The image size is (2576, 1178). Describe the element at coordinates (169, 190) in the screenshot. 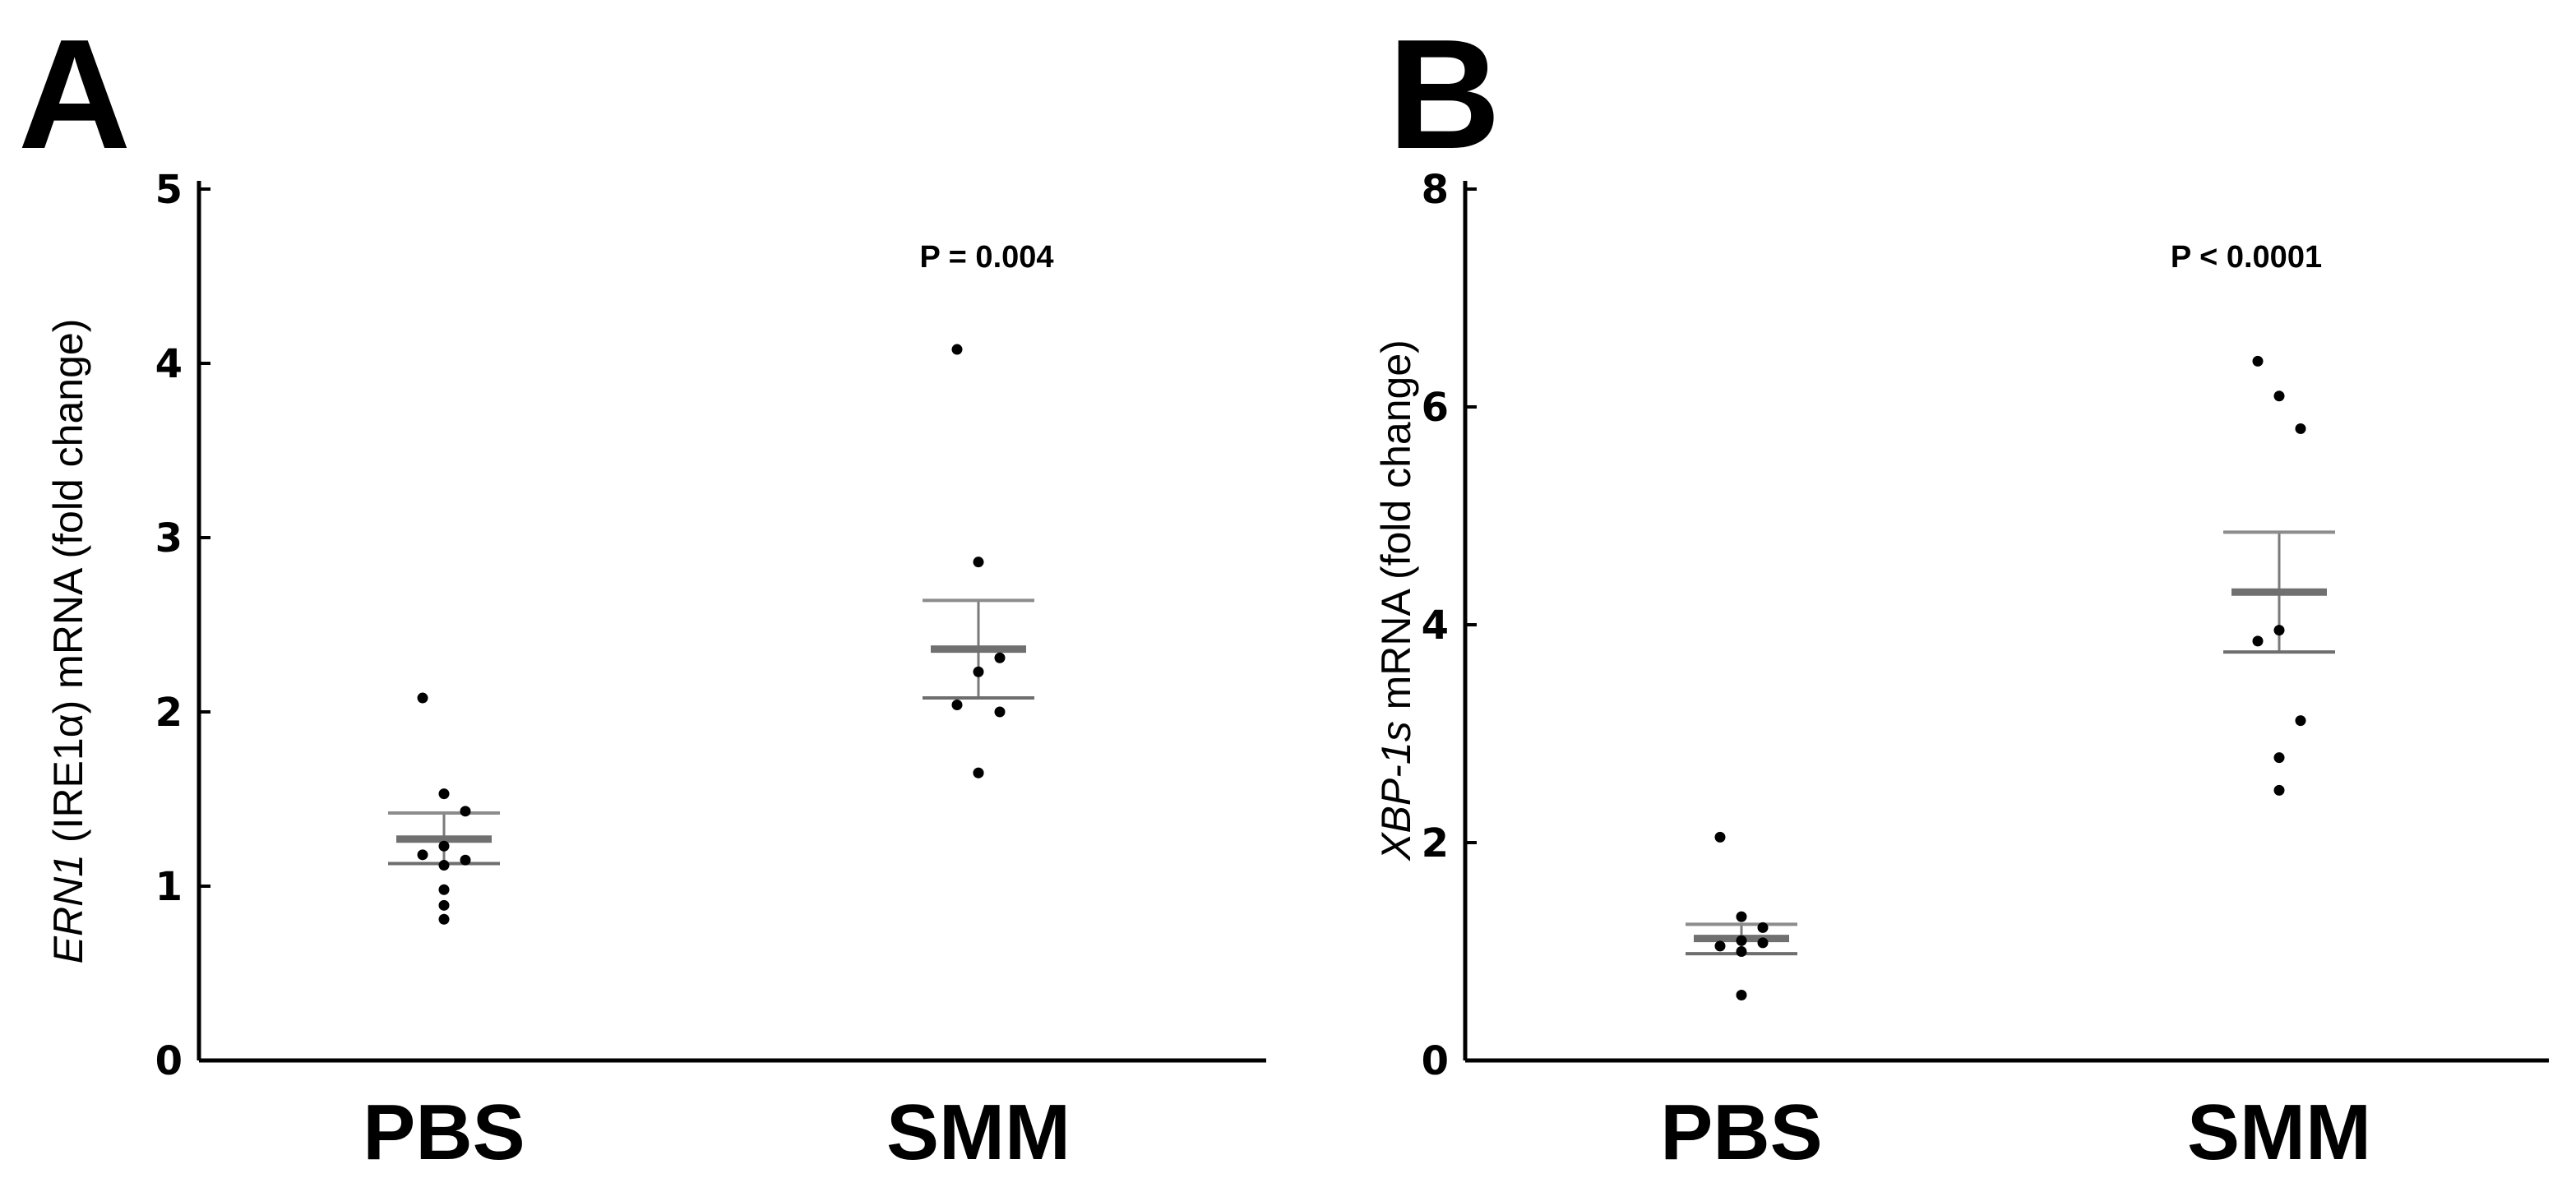

I see `y-tick-label: 5` at that location.